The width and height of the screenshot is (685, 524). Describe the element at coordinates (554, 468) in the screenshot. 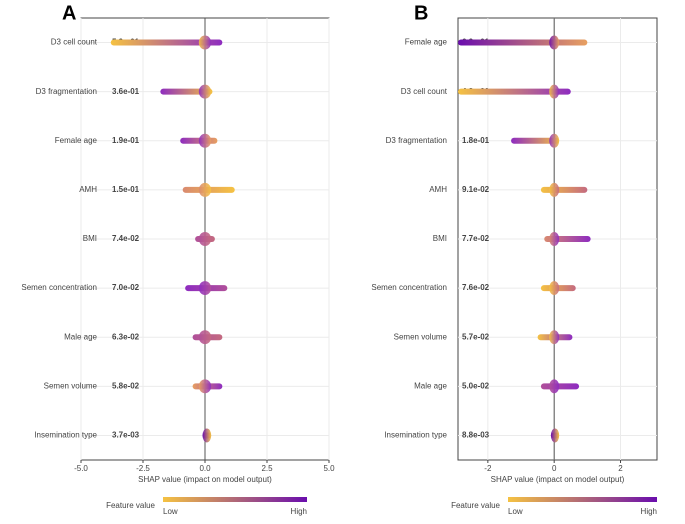

I see `x-tick-label: 0` at that location.